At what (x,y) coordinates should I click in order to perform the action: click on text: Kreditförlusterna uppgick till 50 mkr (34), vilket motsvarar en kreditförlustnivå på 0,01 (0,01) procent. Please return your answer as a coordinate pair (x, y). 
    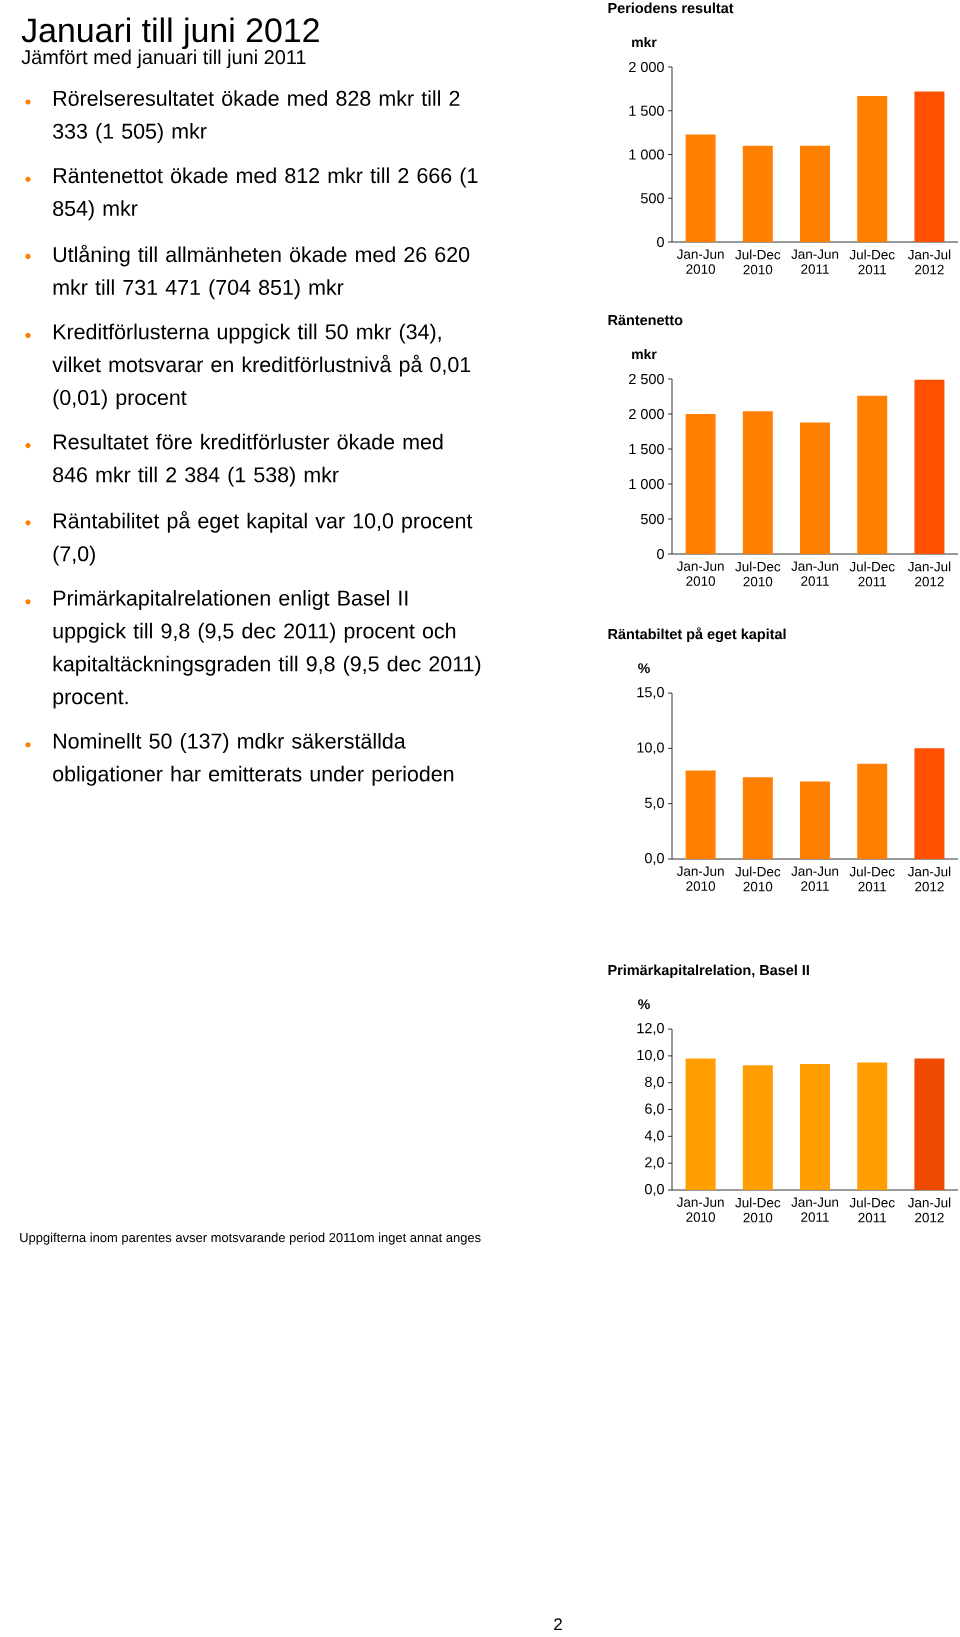
    Looking at the image, I should click on (261, 366).